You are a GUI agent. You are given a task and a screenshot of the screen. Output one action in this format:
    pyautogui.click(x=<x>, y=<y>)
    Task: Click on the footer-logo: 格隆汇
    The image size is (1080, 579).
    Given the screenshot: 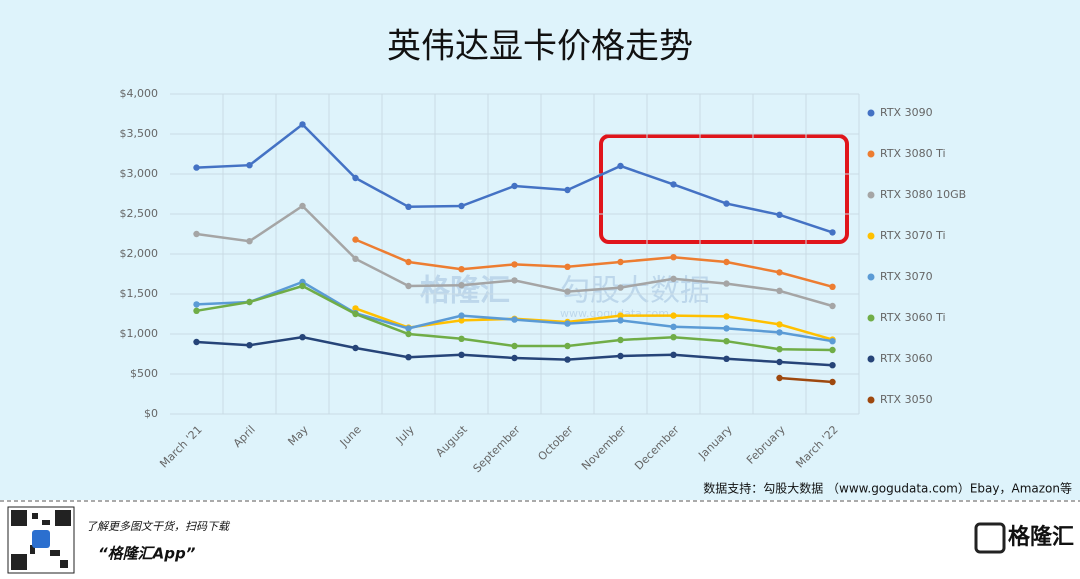 What is the action you would take?
    pyautogui.click(x=1041, y=537)
    